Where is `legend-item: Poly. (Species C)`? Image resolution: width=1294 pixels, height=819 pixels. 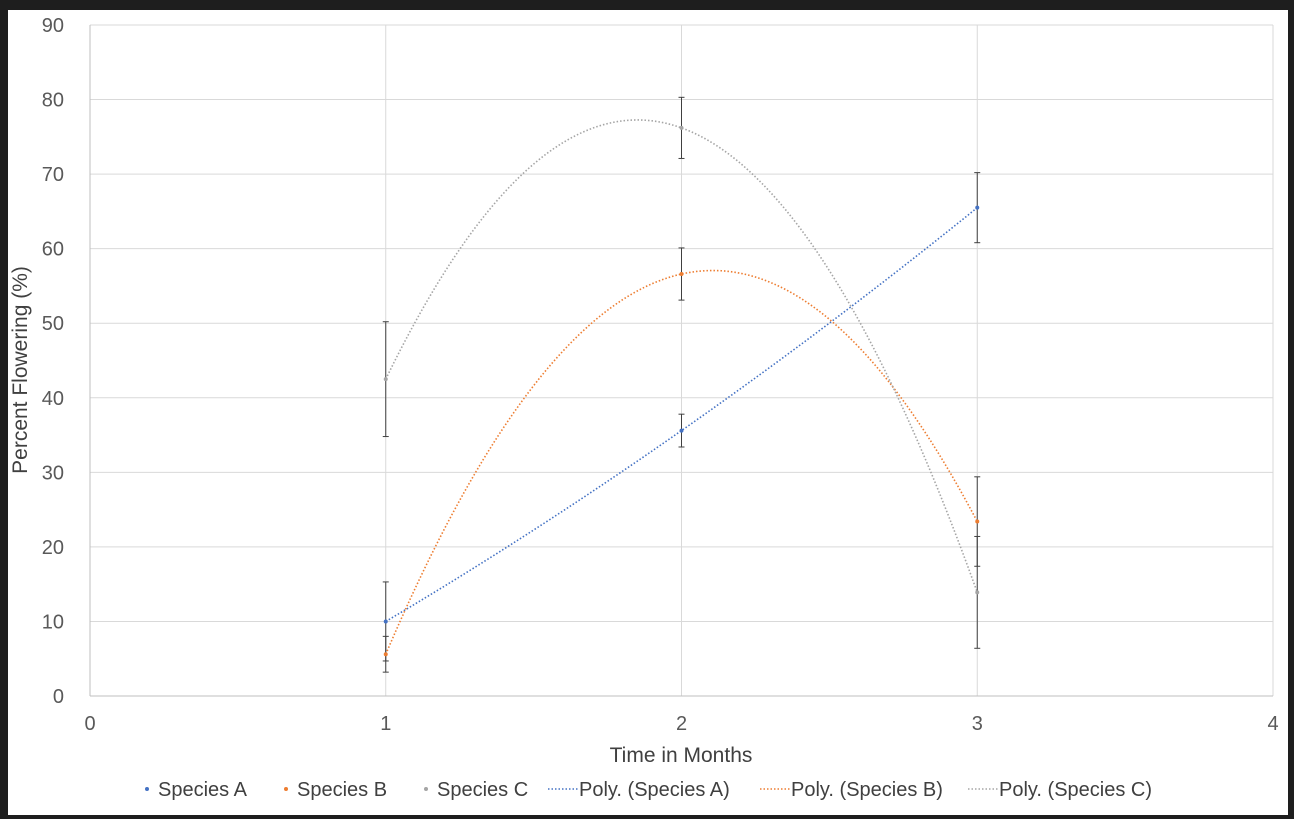
legend-item: Poly. (Species C) is located at coordinates (1060, 790).